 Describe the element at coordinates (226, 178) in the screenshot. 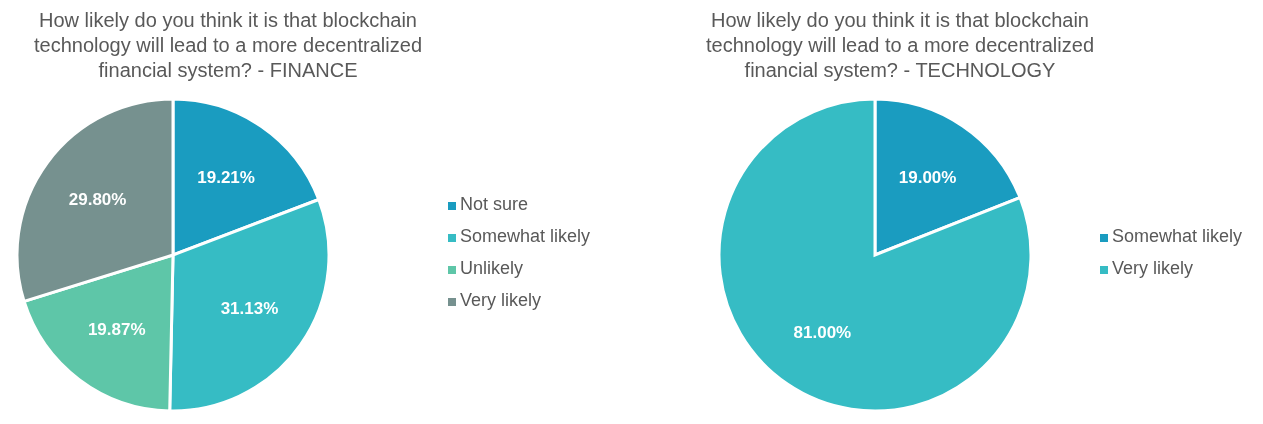

I see `data-label: 19.21%` at that location.